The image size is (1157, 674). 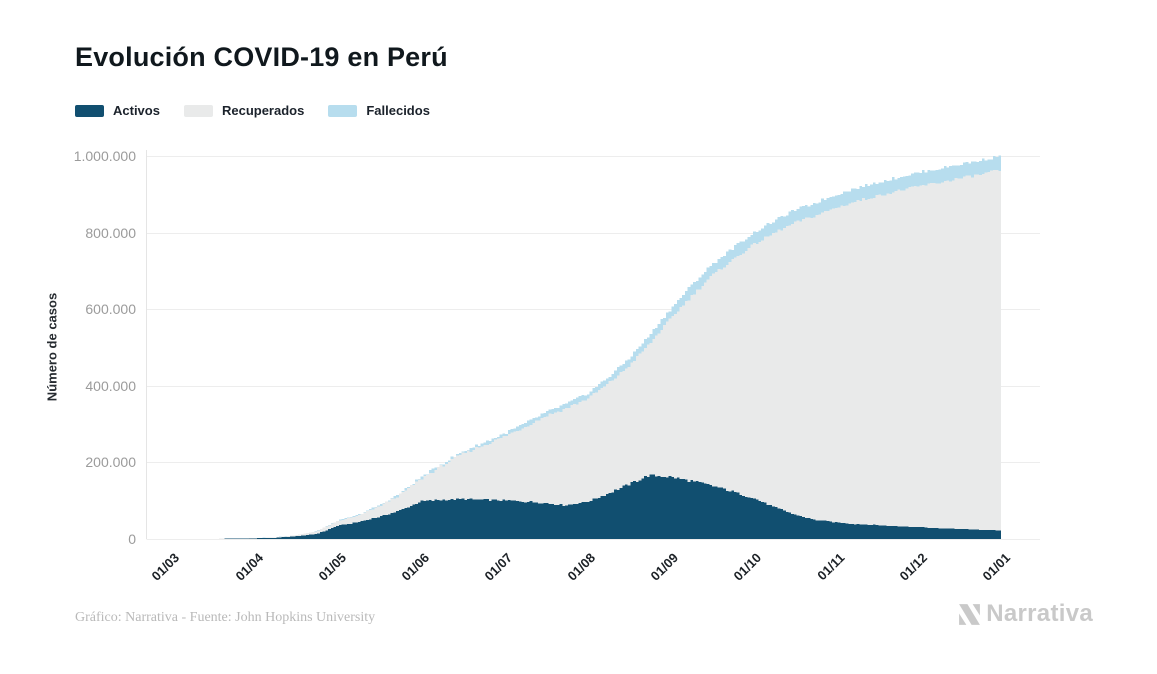 I want to click on legend-item-recuperados: Recuperados, so click(x=244, y=110).